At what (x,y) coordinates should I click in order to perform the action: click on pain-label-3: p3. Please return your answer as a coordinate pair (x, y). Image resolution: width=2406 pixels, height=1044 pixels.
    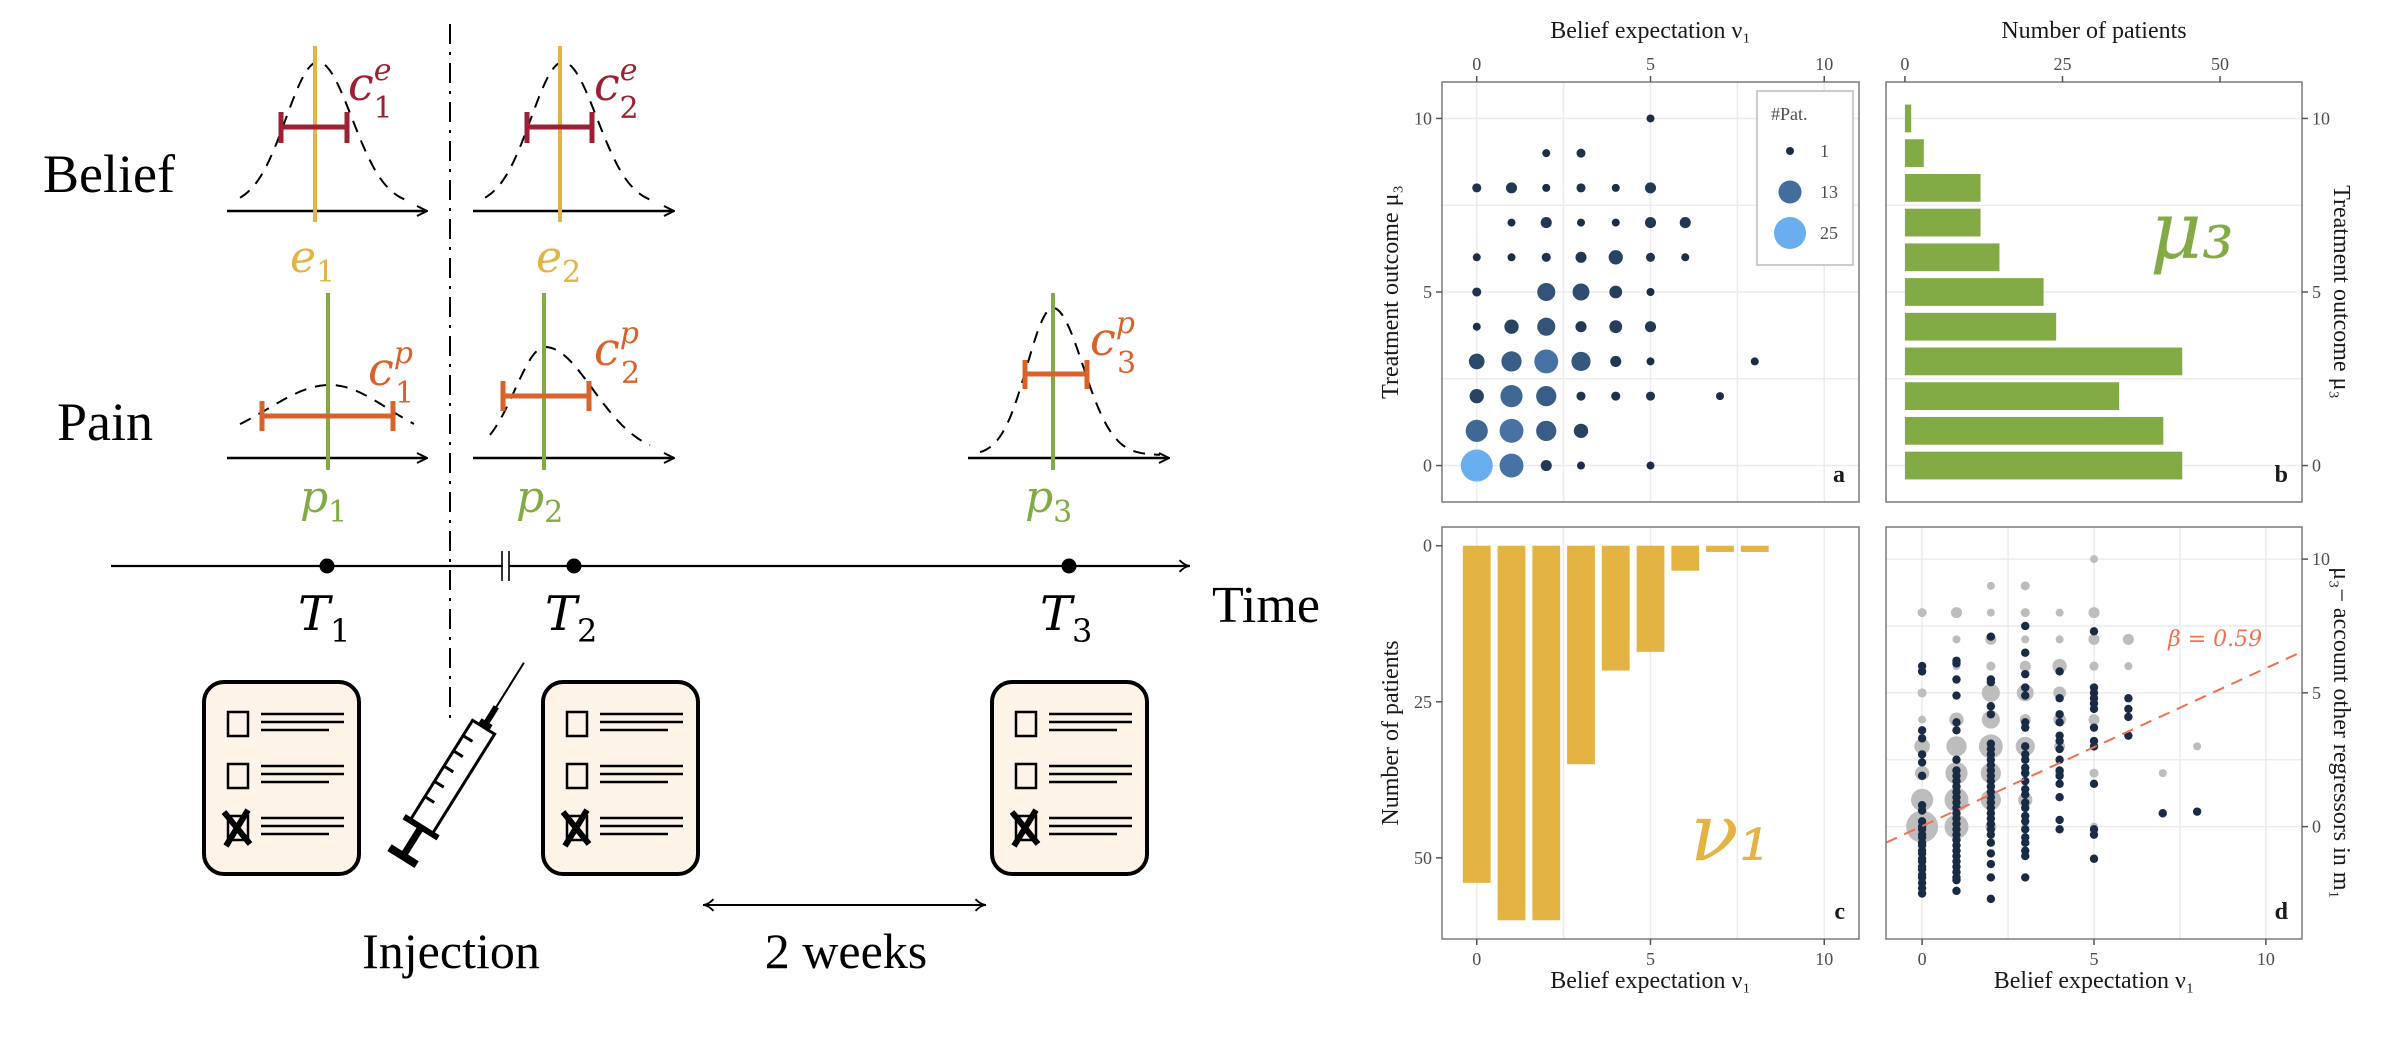
    Looking at the image, I should click on (1048, 501).